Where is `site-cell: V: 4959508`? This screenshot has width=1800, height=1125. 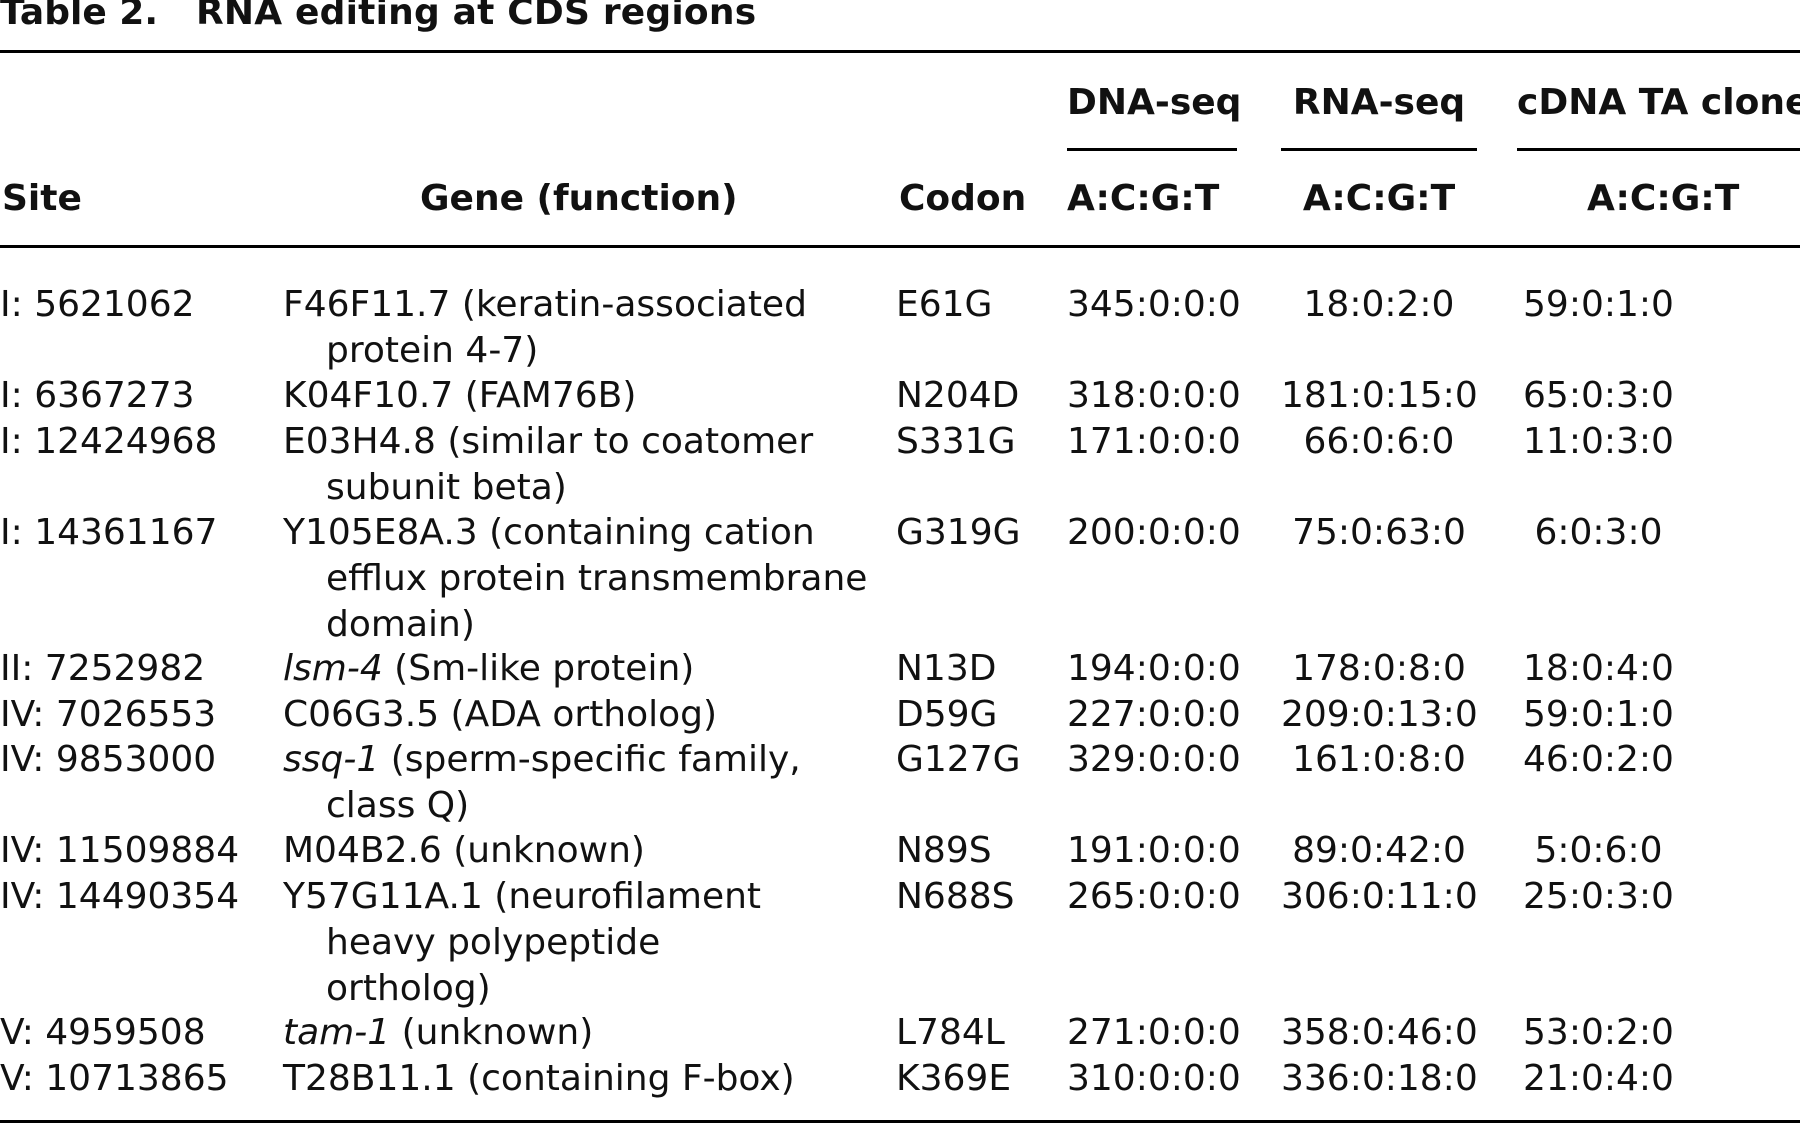
site-cell: V: 4959508 is located at coordinates (103, 1032).